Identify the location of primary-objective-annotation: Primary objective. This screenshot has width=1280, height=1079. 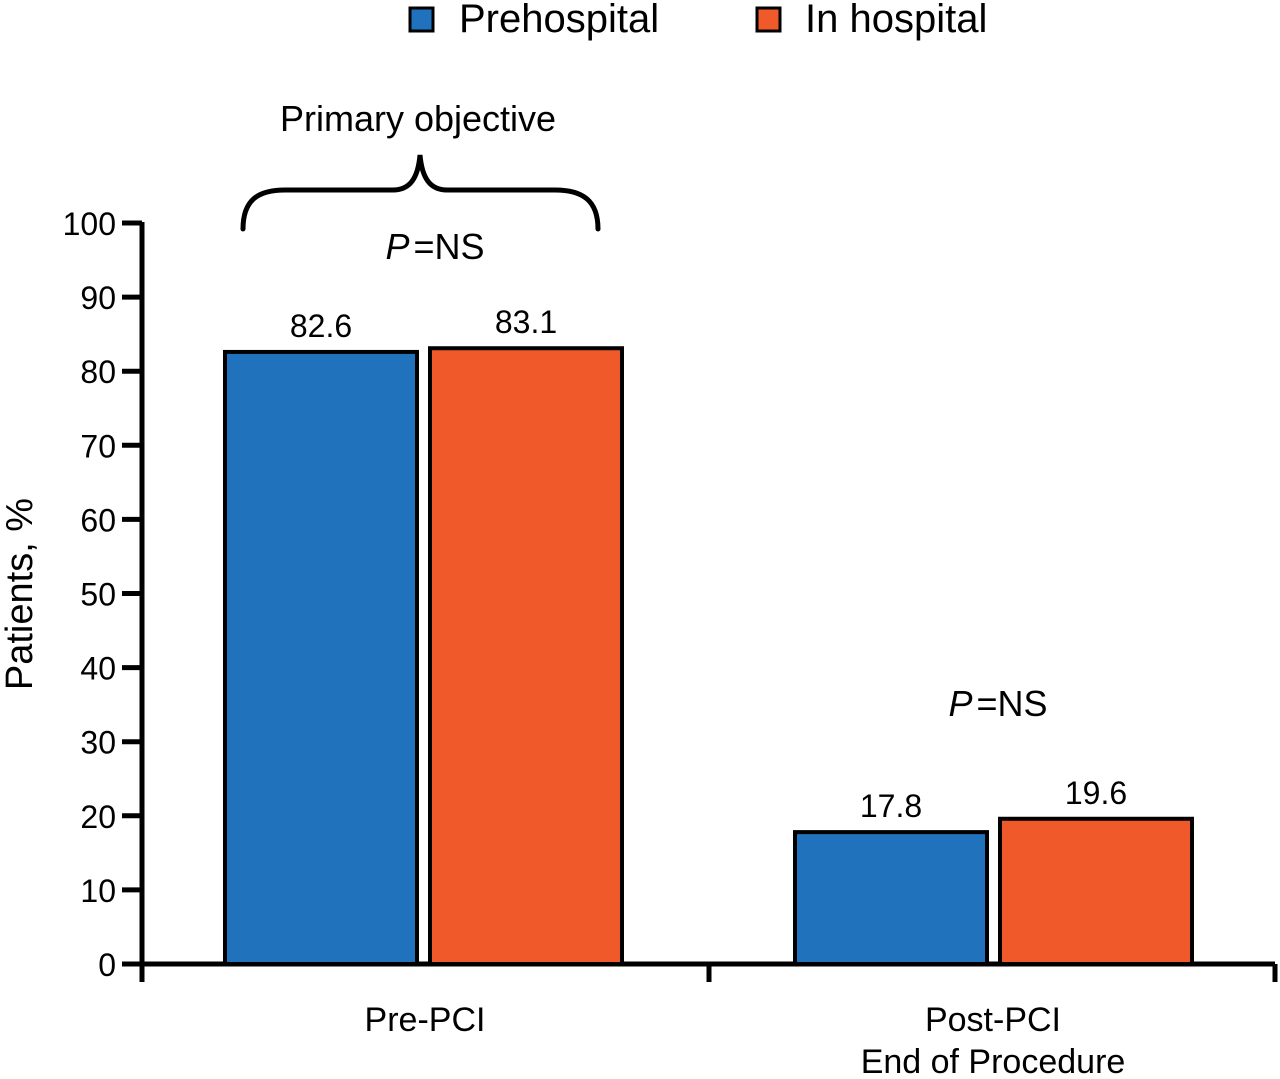
(420, 165).